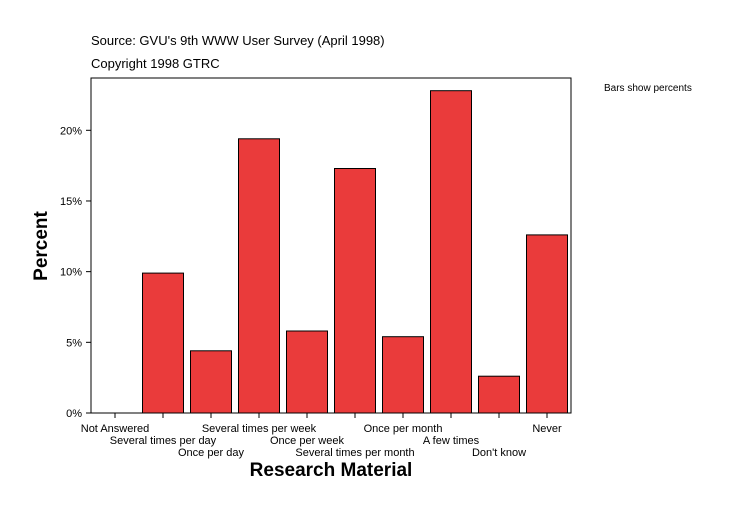  What do you see at coordinates (211, 453) in the screenshot?
I see `x-tick-label: Once per day` at bounding box center [211, 453].